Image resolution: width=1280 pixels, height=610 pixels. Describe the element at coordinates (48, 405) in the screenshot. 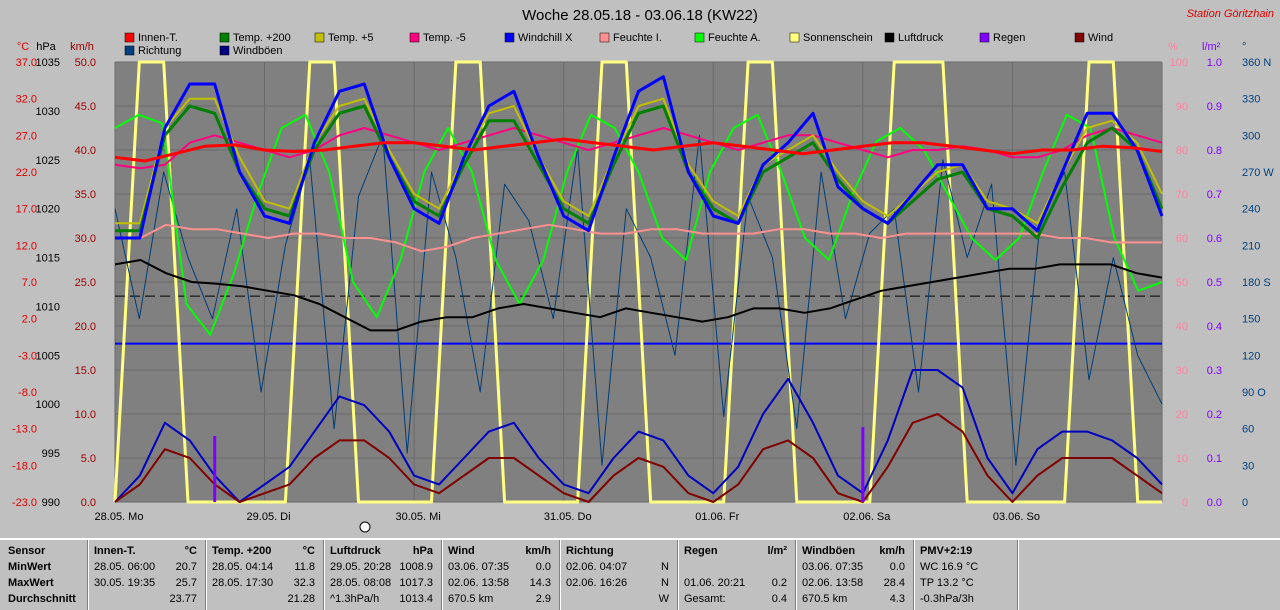

I see `axis-left-tick: 1000` at that location.